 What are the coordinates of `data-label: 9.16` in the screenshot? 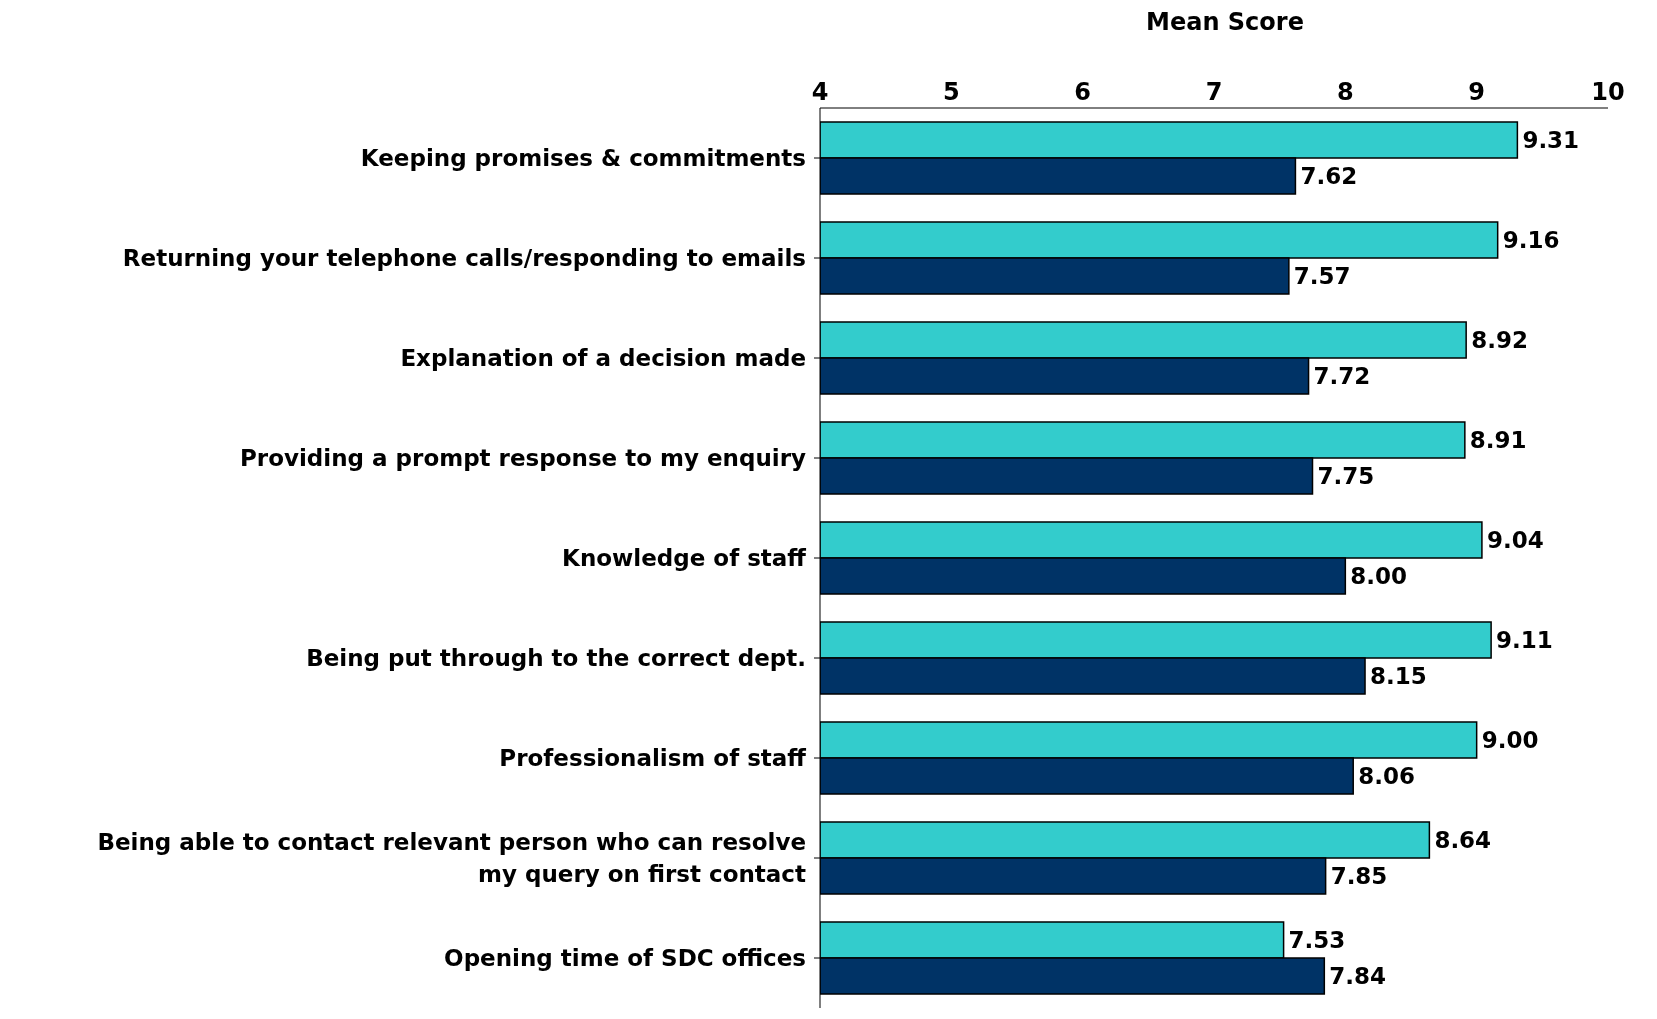 It's located at (1531, 240).